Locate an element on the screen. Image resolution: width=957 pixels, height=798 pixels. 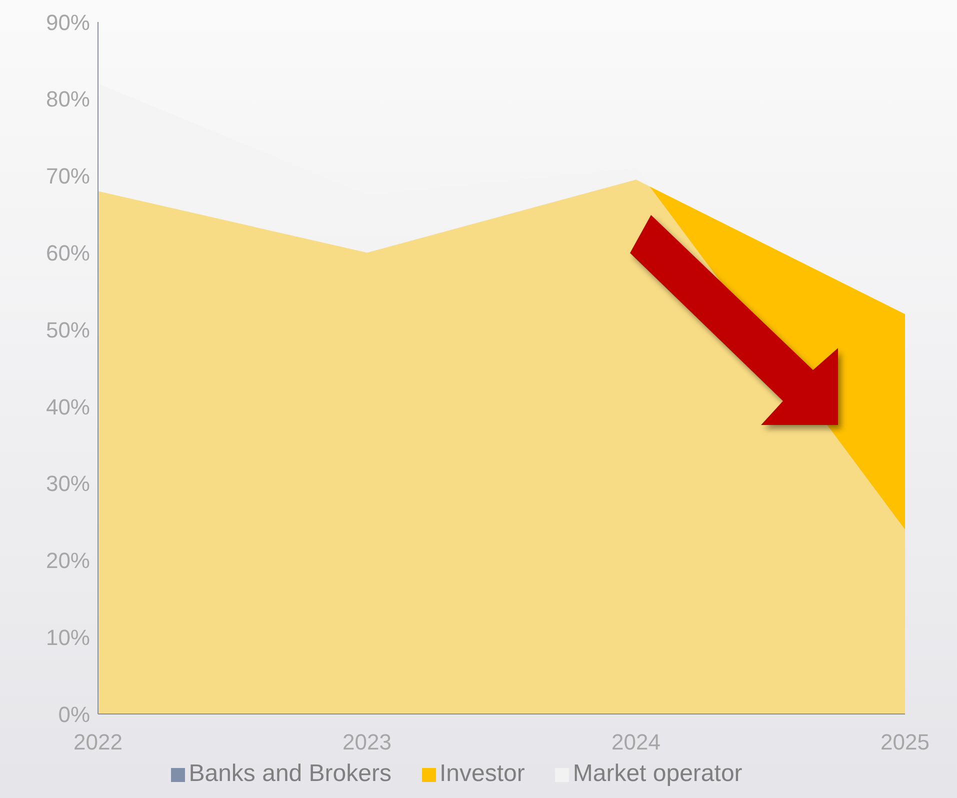
x-tick-label: 2023 is located at coordinates (367, 742).